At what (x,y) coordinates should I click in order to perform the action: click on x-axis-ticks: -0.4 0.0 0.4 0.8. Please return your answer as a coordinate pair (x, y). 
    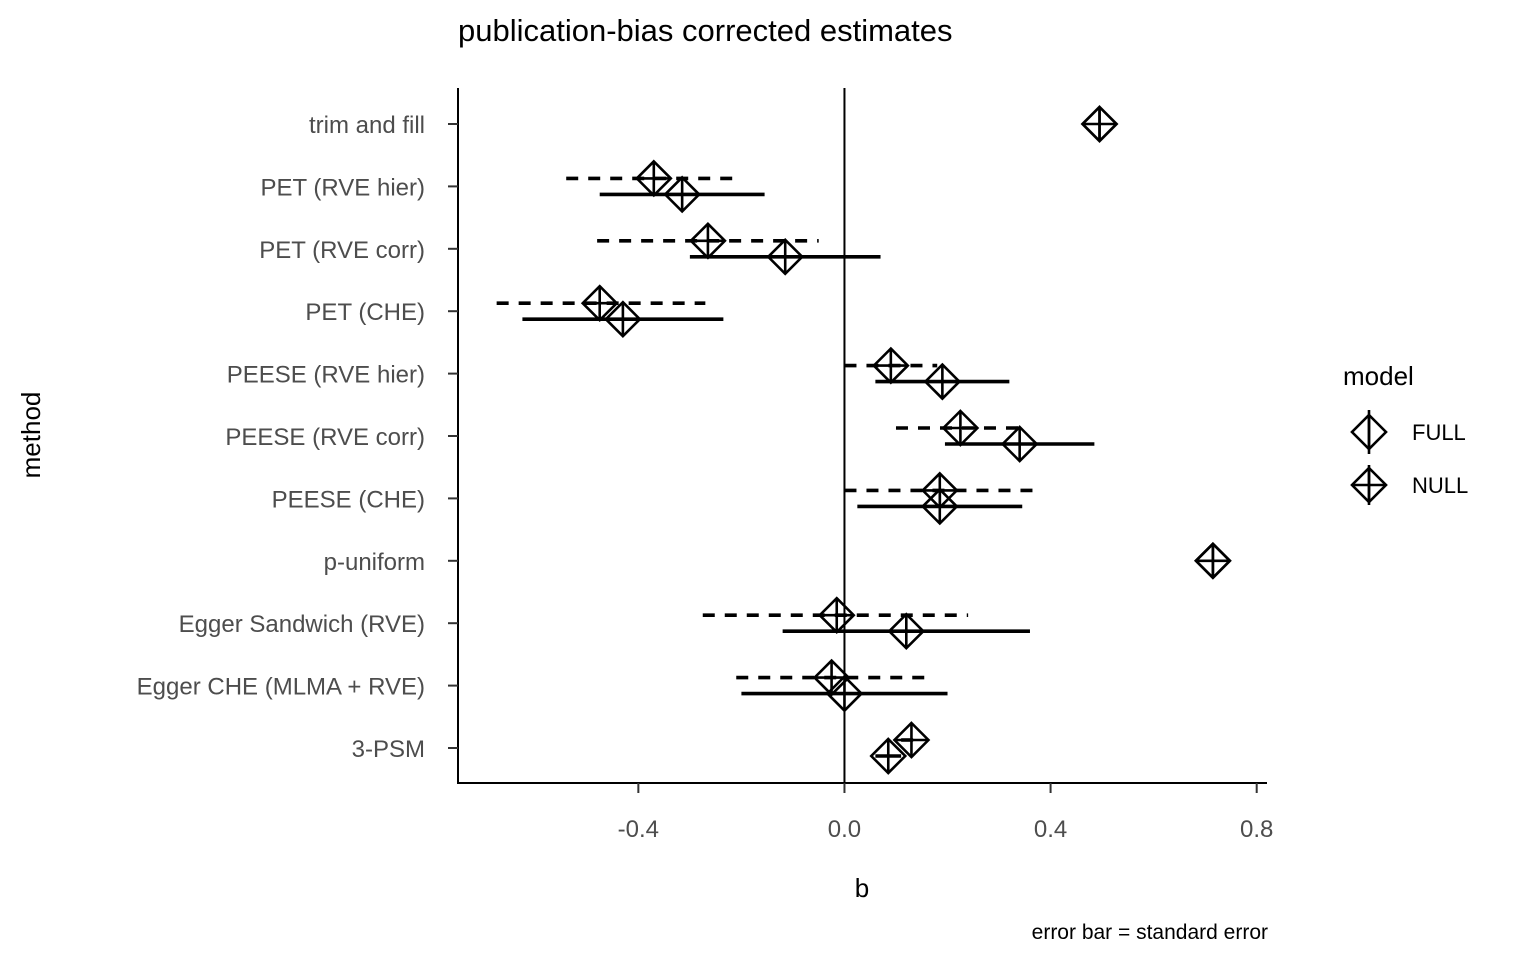
    Looking at the image, I should click on (945, 813).